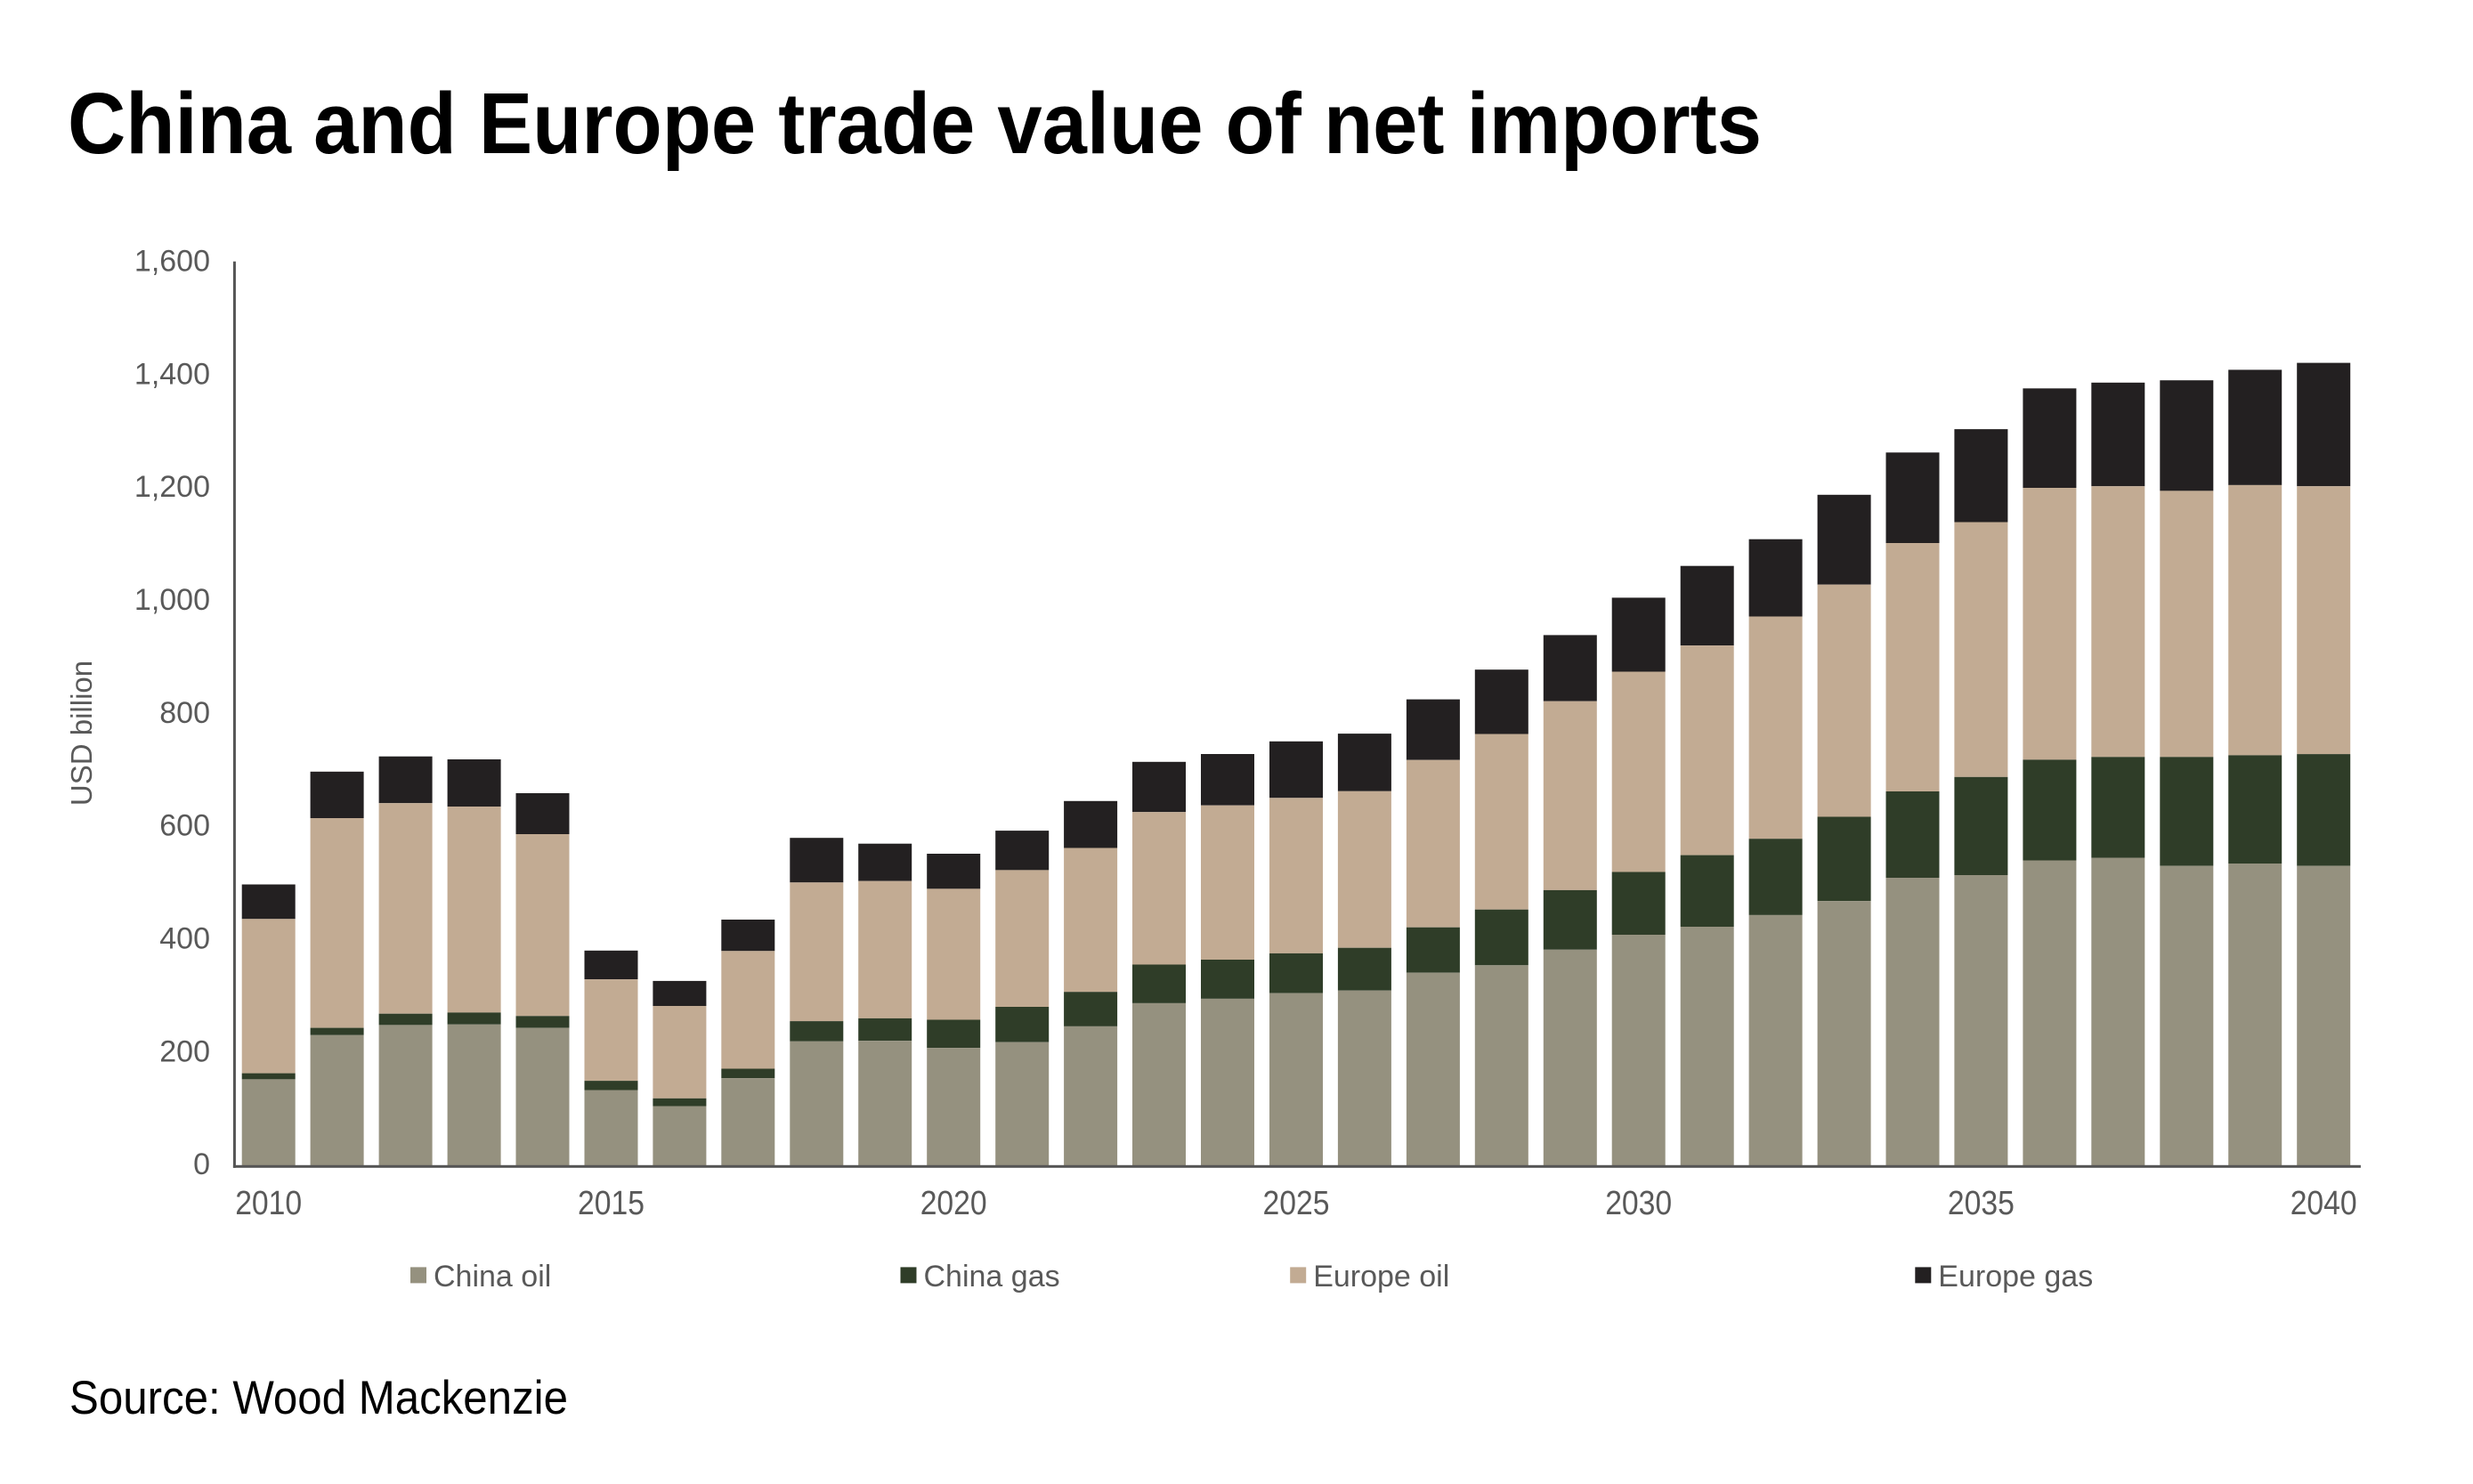 The height and width of the screenshot is (1484, 2473). What do you see at coordinates (172, 261) in the screenshot?
I see `svg-text: 1,600` at bounding box center [172, 261].